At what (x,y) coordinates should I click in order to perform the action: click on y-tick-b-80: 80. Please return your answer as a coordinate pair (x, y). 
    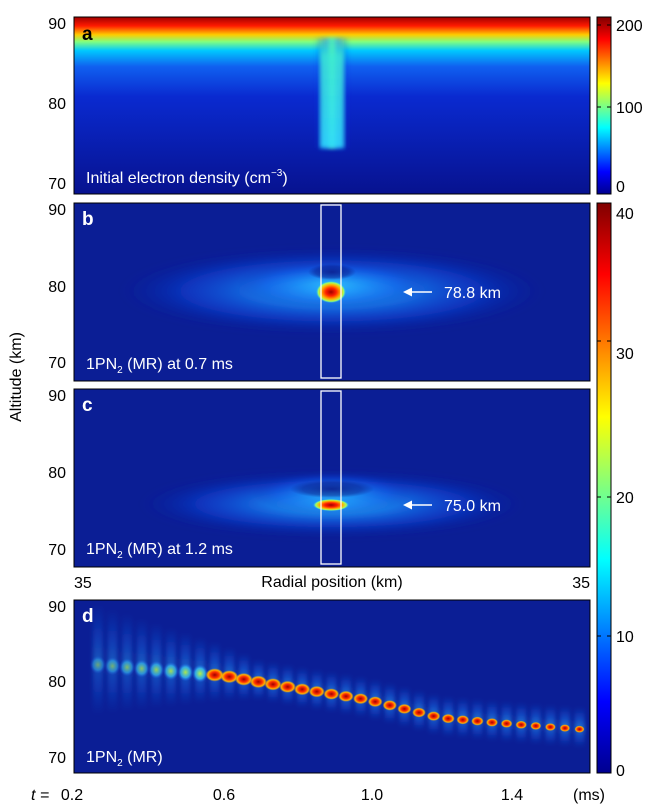
    Looking at the image, I should click on (57, 287).